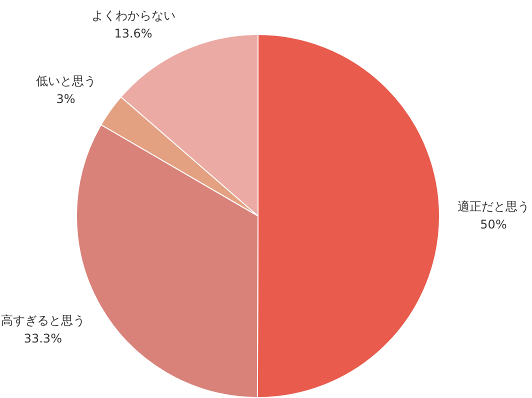  I want to click on slice-label: 高すぎると思う, so click(42, 320).